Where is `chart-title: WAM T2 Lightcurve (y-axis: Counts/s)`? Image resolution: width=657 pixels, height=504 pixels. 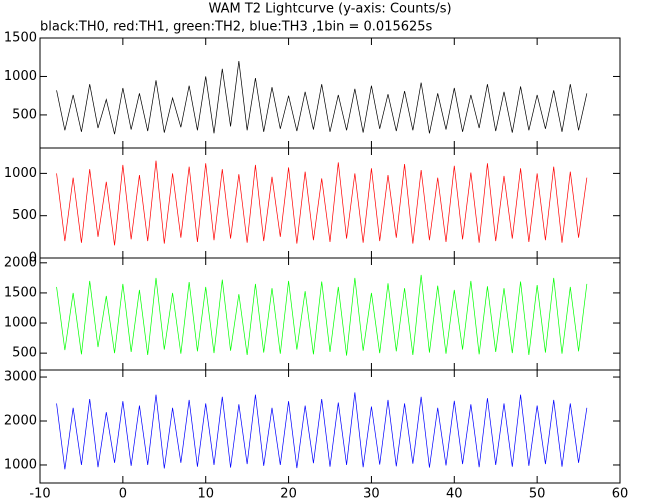
chart-title: WAM T2 Lightcurve (y-axis: Counts/s) is located at coordinates (329, 9).